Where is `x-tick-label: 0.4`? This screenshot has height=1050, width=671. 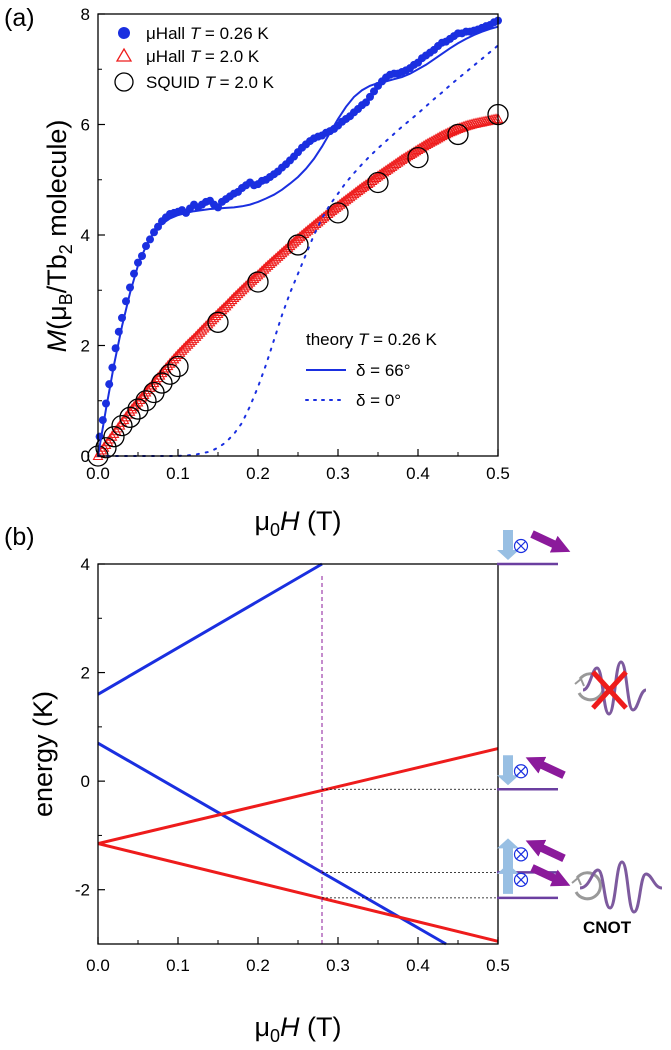 x-tick-label: 0.4 is located at coordinates (418, 965).